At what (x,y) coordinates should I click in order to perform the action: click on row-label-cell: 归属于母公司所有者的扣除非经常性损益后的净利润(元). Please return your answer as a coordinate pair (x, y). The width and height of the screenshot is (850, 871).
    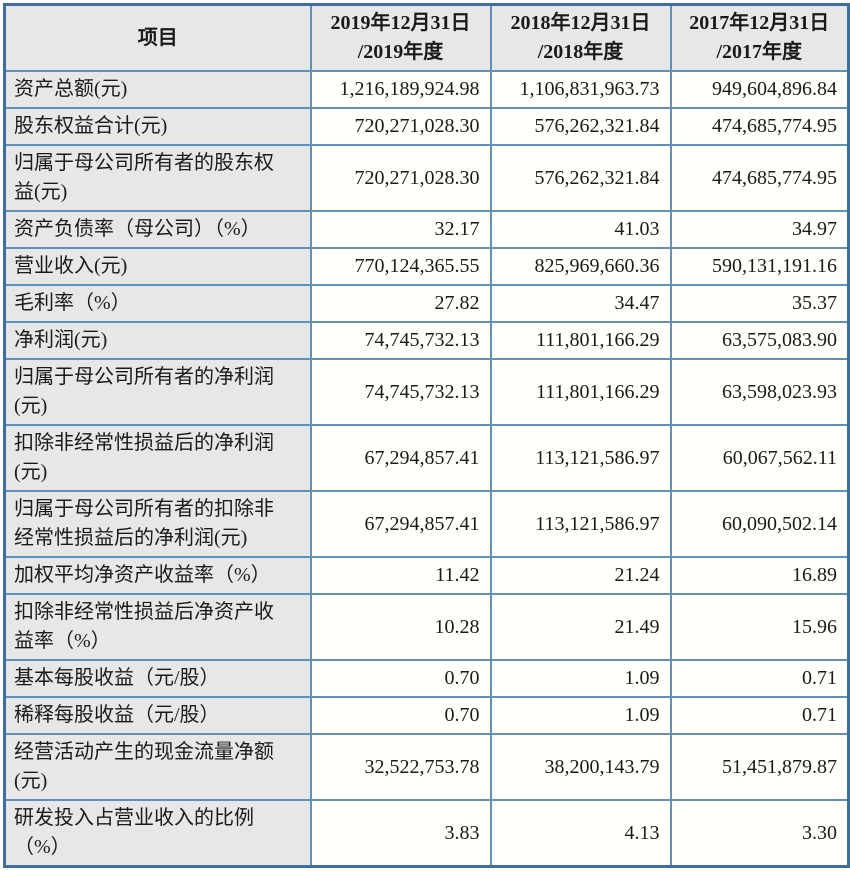
    Looking at the image, I should click on (157, 524).